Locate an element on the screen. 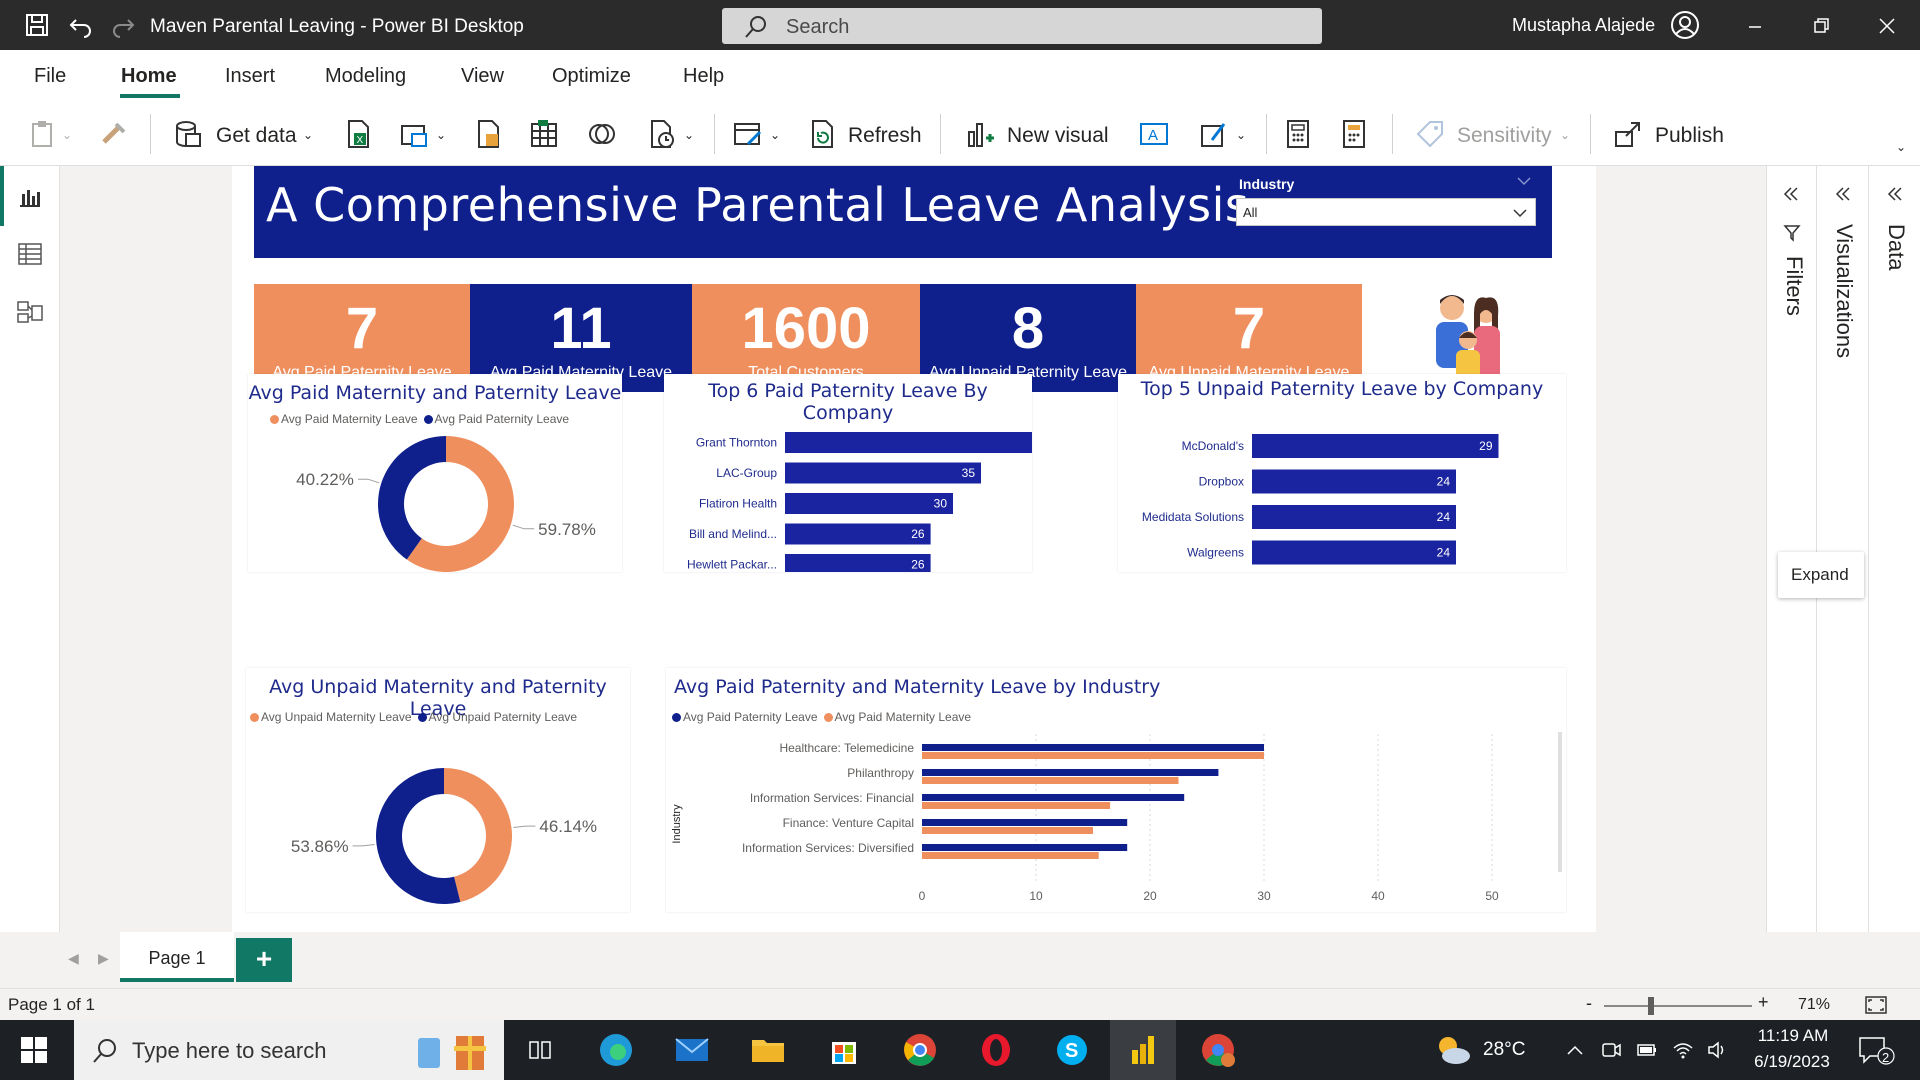  excel-icon: X is located at coordinates (358, 134).